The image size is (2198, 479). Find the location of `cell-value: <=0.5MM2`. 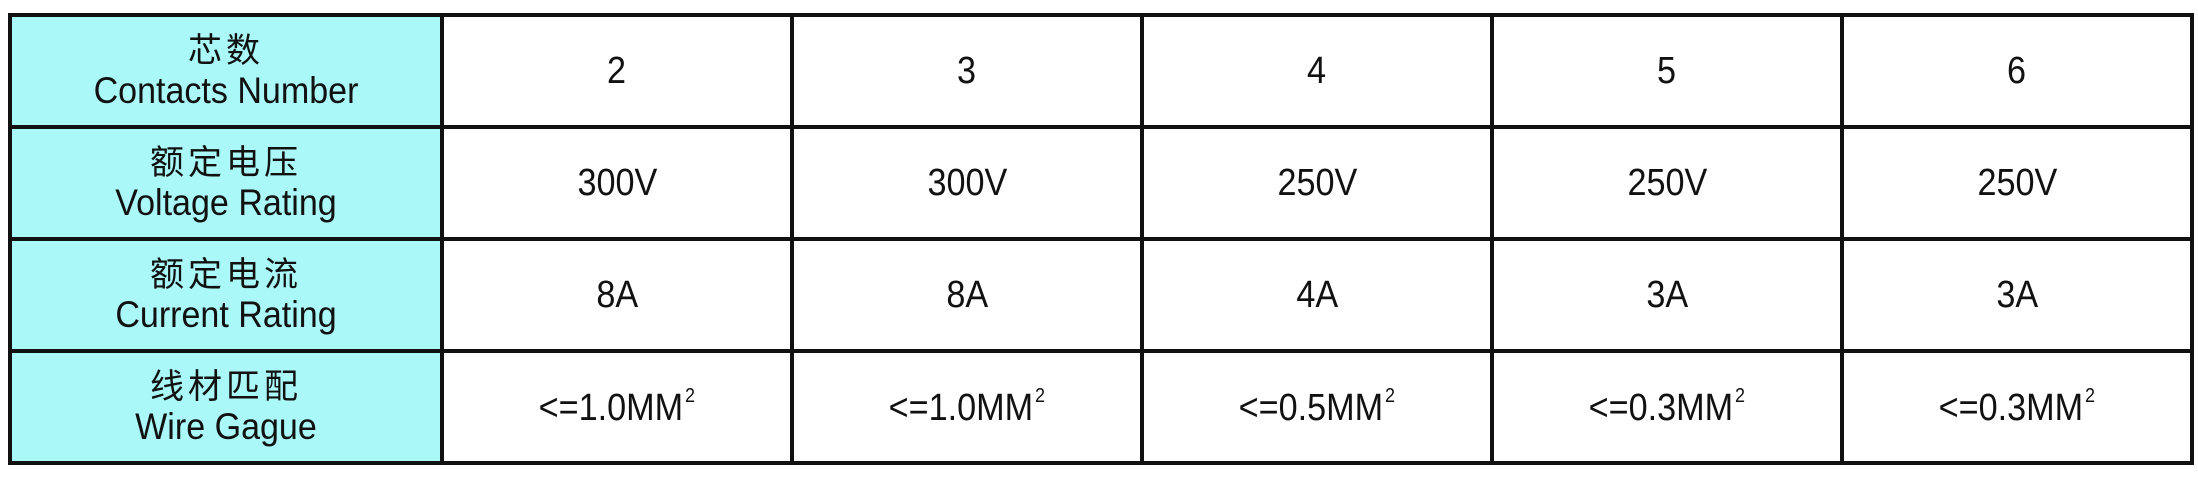

cell-value: <=0.5MM2 is located at coordinates (1317, 406).